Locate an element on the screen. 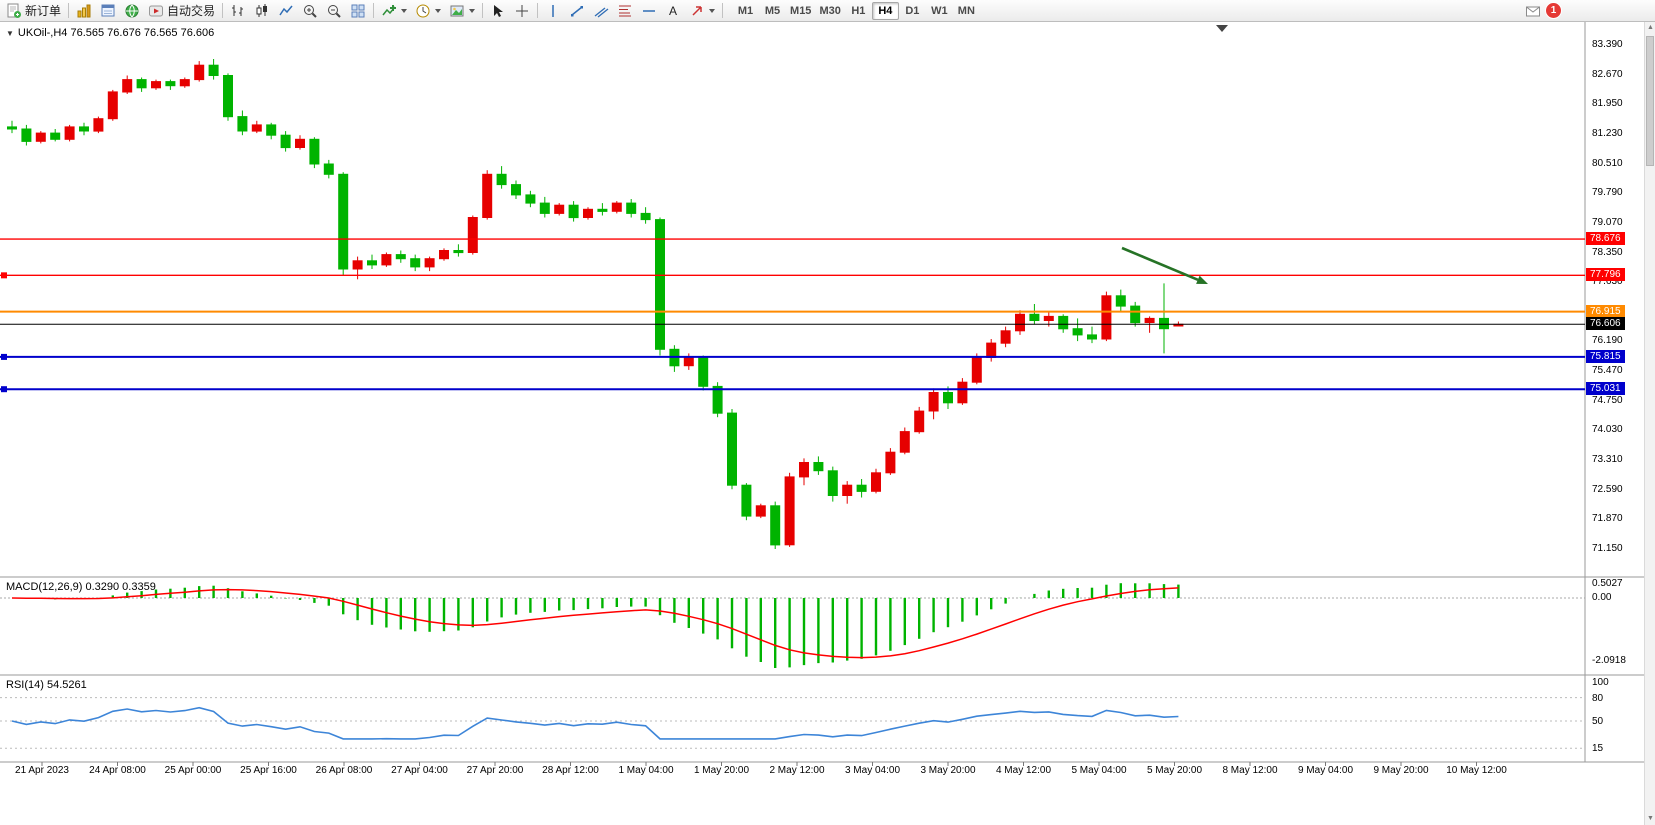 Image resolution: width=1655 pixels, height=825 pixels. macd-axis-label: -2.0918 is located at coordinates (1609, 660).